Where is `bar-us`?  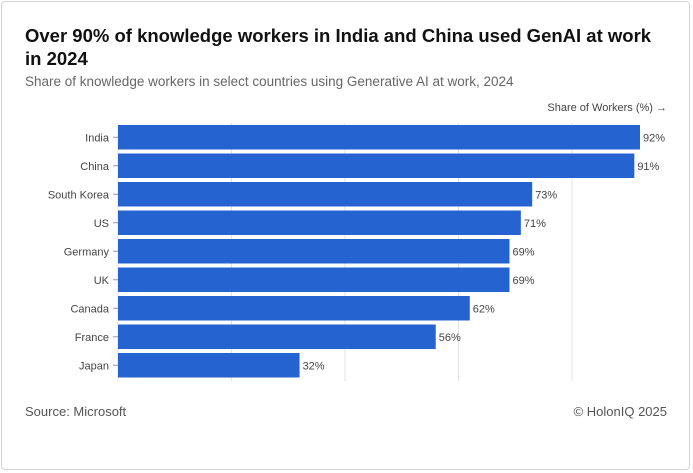
bar-us is located at coordinates (319, 223).